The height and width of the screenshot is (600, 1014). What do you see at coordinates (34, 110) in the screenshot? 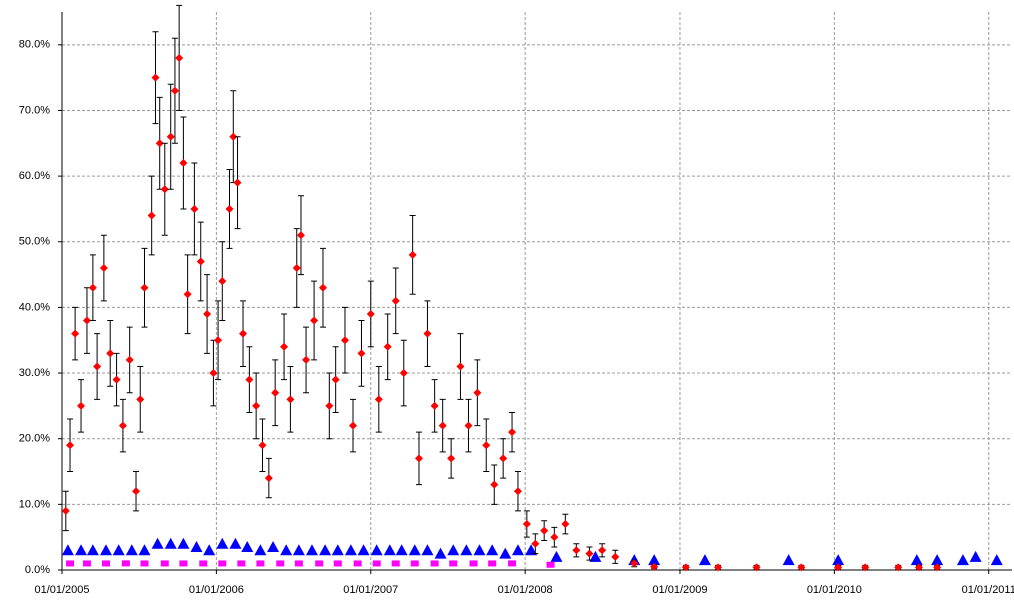
I see `y-tick-label: 70.0%` at bounding box center [34, 110].